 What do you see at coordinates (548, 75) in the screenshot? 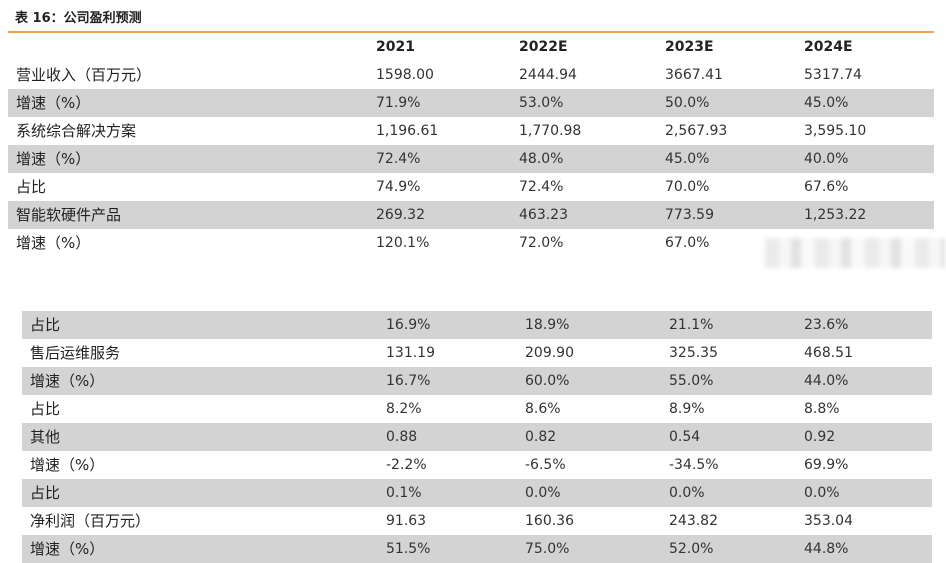
I see `table-cell: 2444.94` at bounding box center [548, 75].